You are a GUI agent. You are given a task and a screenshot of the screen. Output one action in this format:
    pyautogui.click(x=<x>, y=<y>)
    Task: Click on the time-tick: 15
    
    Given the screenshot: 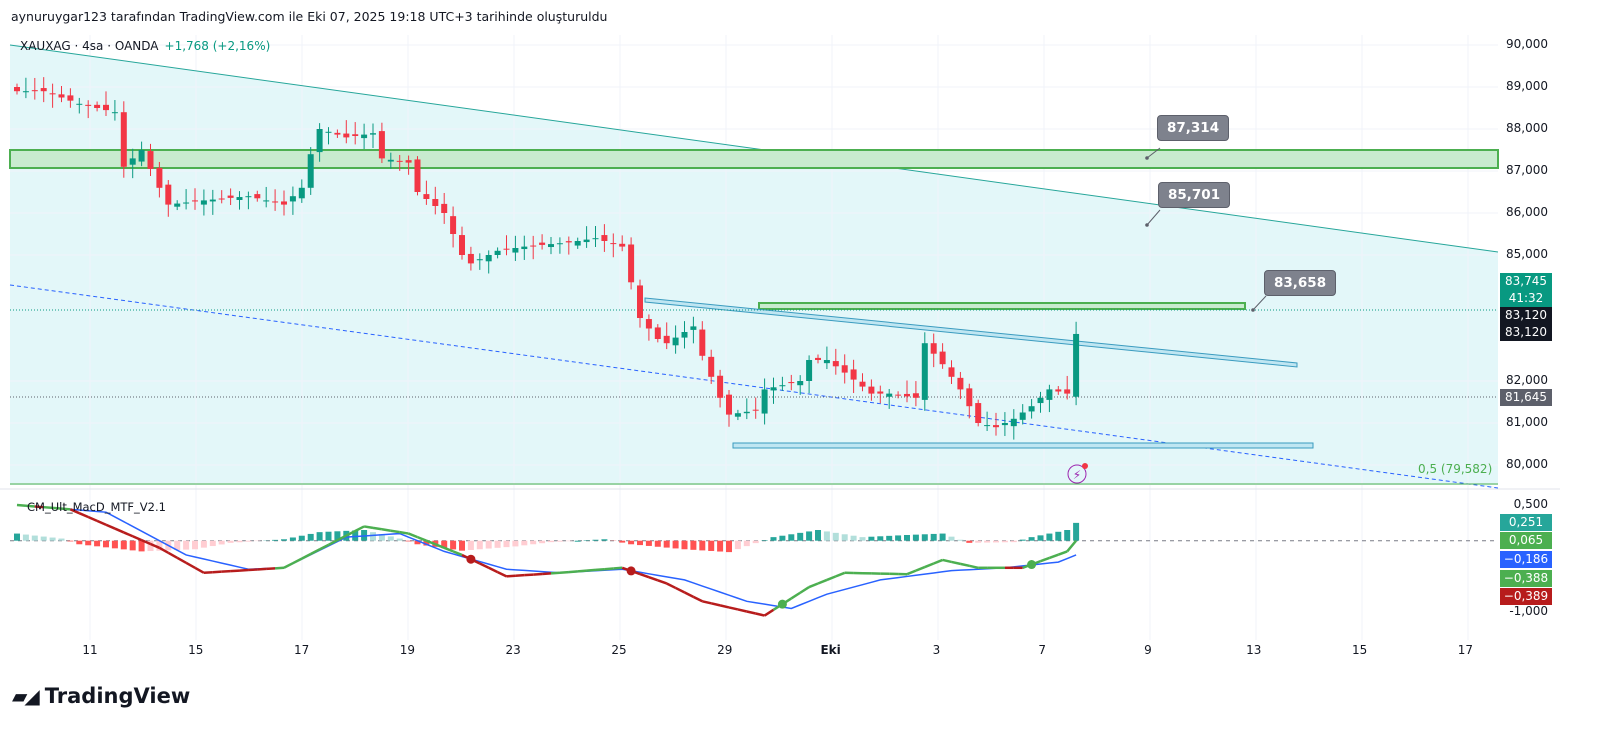 What is the action you would take?
    pyautogui.click(x=196, y=650)
    